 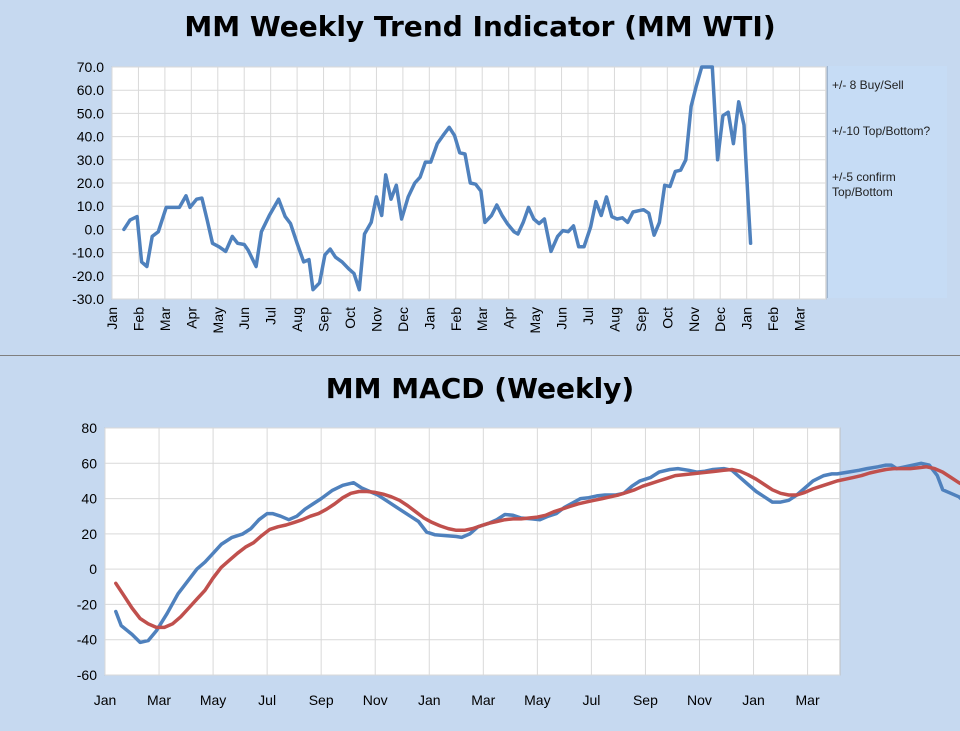 I want to click on chart-1-y-tick-label: 0, so click(x=93, y=569).